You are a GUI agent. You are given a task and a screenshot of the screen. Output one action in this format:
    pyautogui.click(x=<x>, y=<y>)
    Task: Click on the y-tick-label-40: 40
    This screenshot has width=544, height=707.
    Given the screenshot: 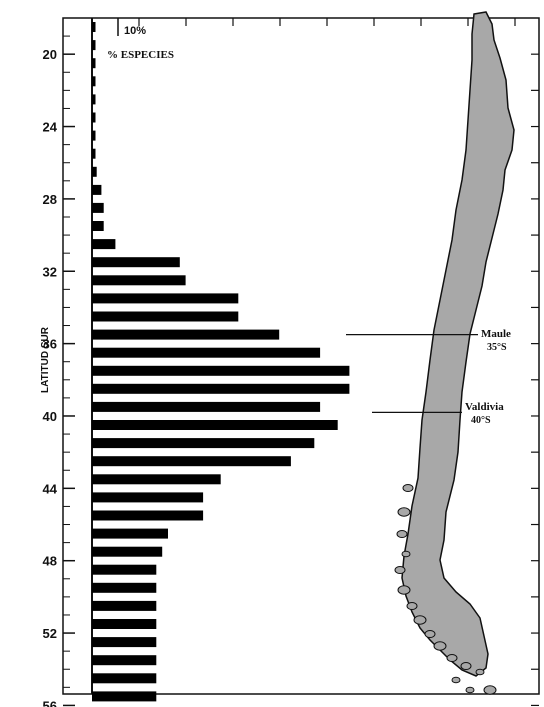 What is the action you would take?
    pyautogui.click(x=50, y=416)
    